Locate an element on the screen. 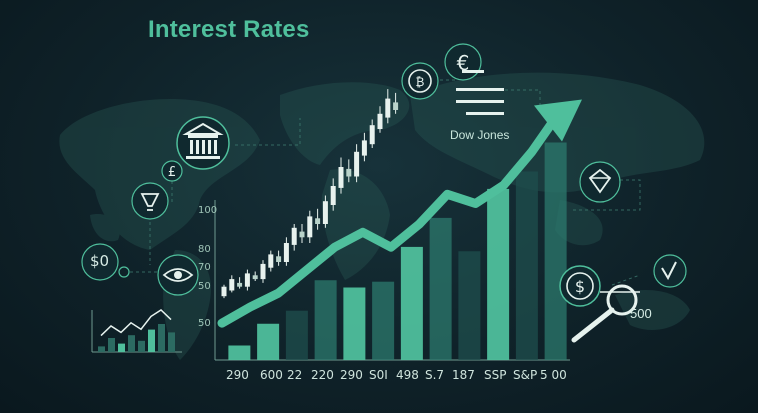  x-tick-label: 22 is located at coordinates (295, 375).